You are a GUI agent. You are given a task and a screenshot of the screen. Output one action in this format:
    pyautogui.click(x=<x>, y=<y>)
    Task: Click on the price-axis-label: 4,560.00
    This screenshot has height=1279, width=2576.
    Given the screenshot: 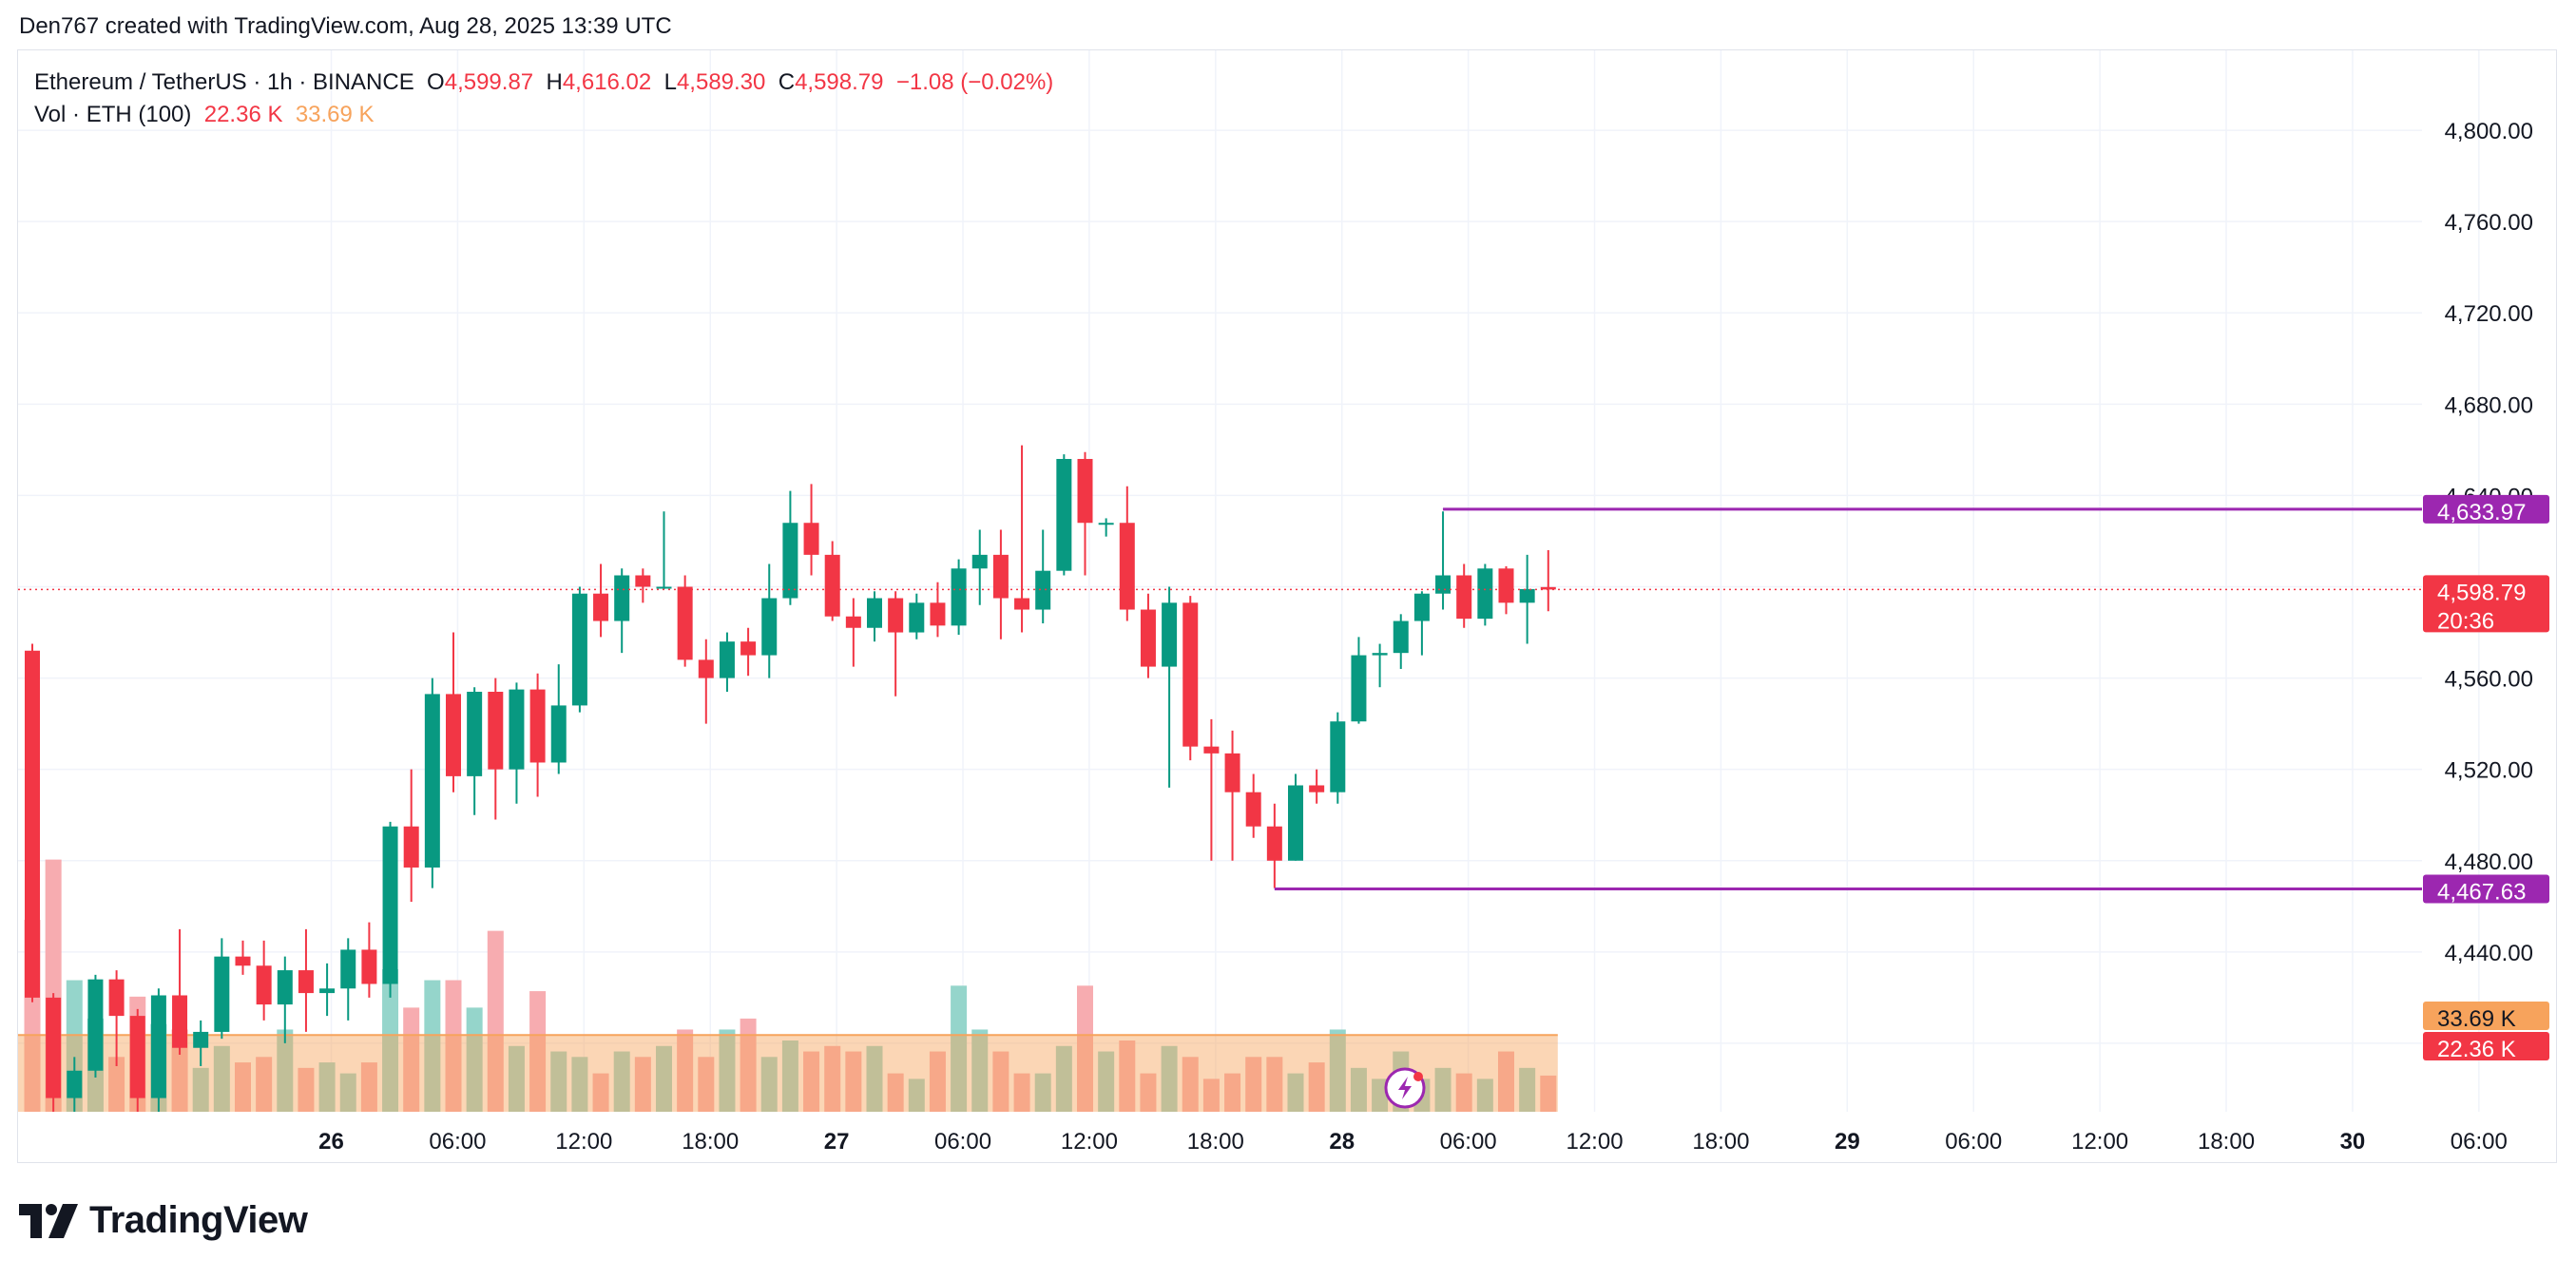 What is the action you would take?
    pyautogui.click(x=2489, y=680)
    